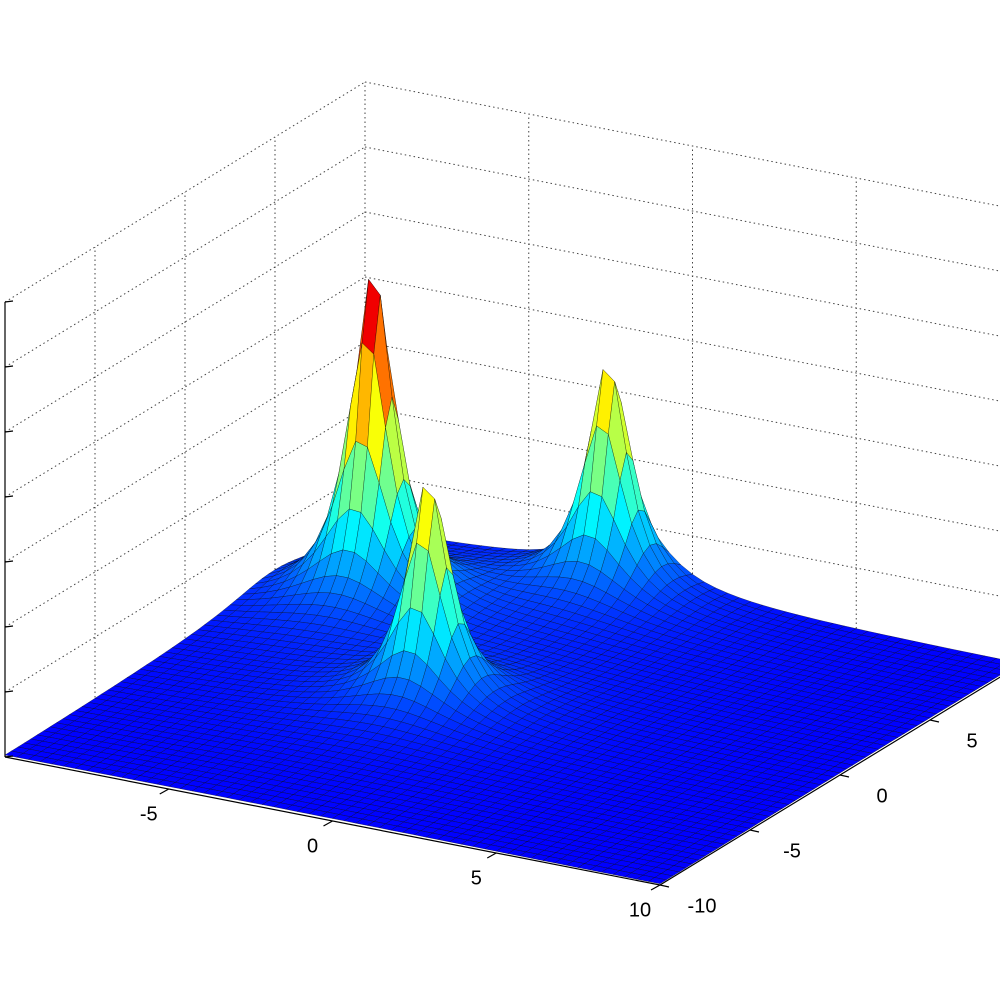 Image resolution: width=1000 pixels, height=1000 pixels. Describe the element at coordinates (971, 741) in the screenshot. I see `y-tick-label: 5` at that location.